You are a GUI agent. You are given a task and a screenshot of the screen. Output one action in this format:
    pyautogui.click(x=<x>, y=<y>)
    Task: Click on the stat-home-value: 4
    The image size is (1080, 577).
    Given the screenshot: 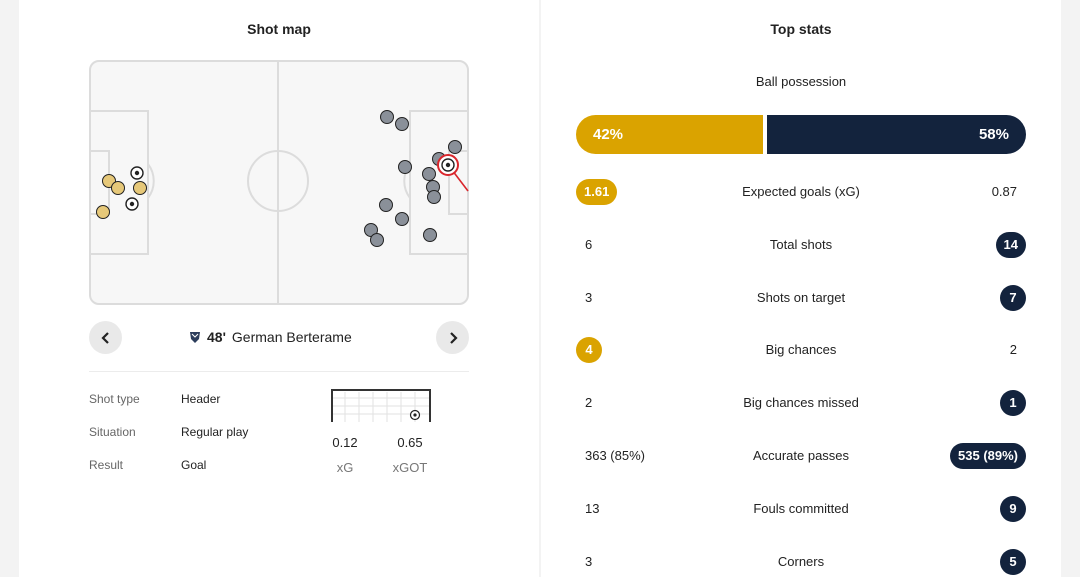 What is the action you would take?
    pyautogui.click(x=589, y=350)
    